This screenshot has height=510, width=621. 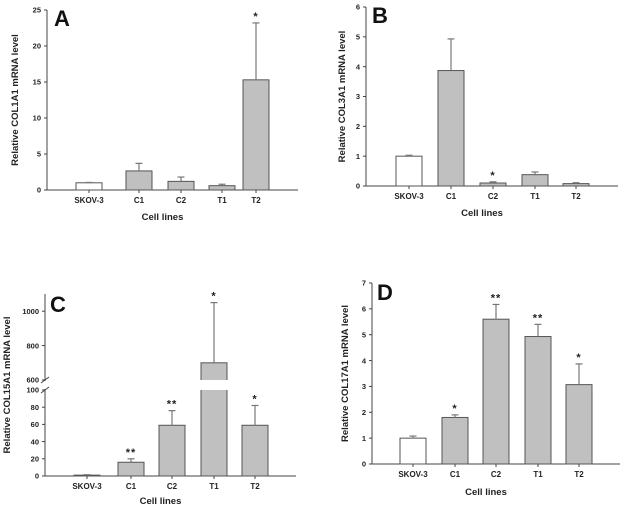 I want to click on y-tick-label: 10, so click(x=37, y=118).